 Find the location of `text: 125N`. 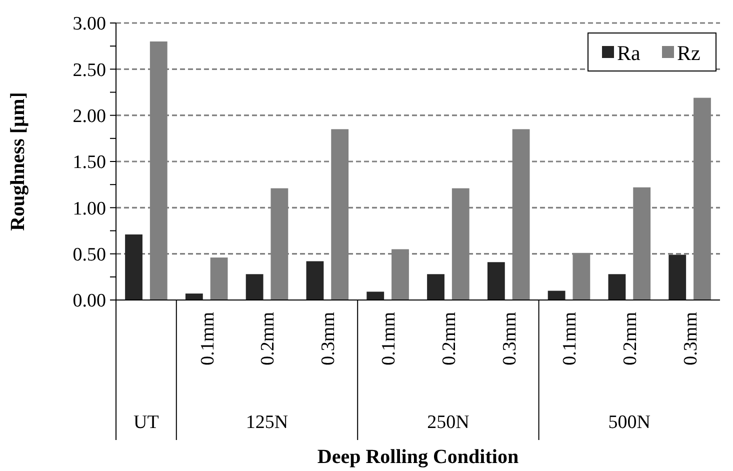

text: 125N is located at coordinates (267, 422).